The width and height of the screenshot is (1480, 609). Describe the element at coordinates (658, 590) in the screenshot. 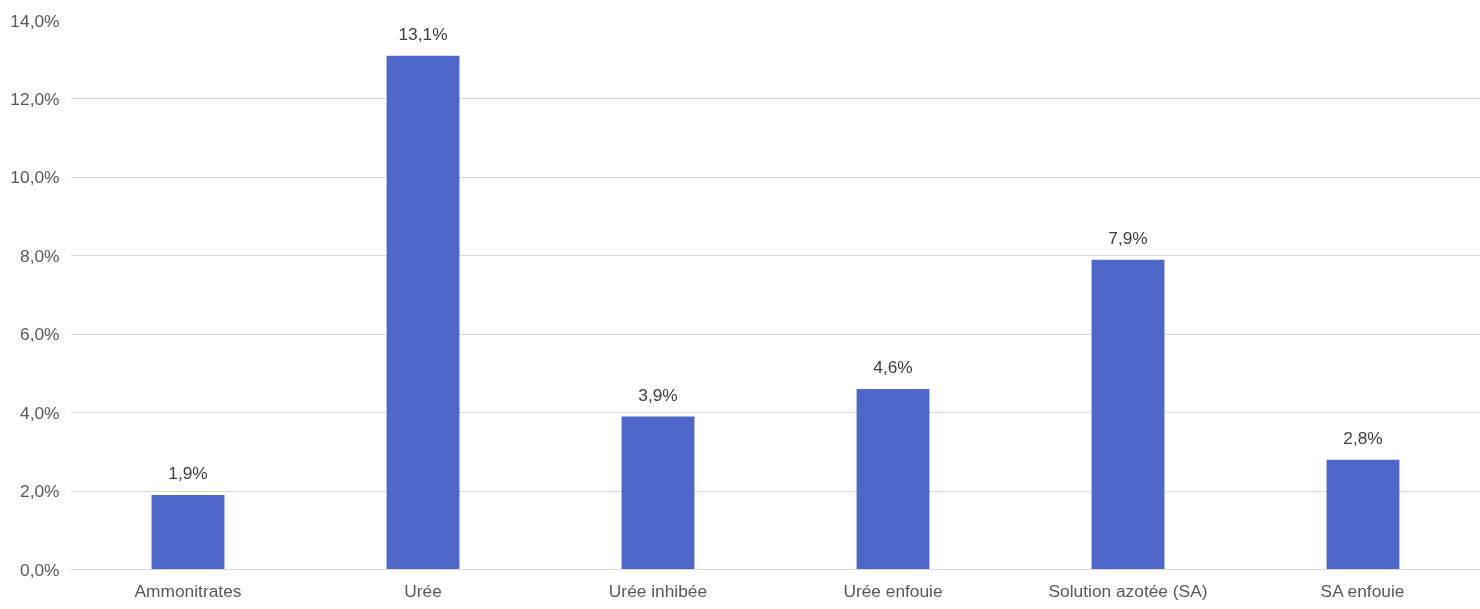

I see `x-tick-label: Urée inhibée` at that location.